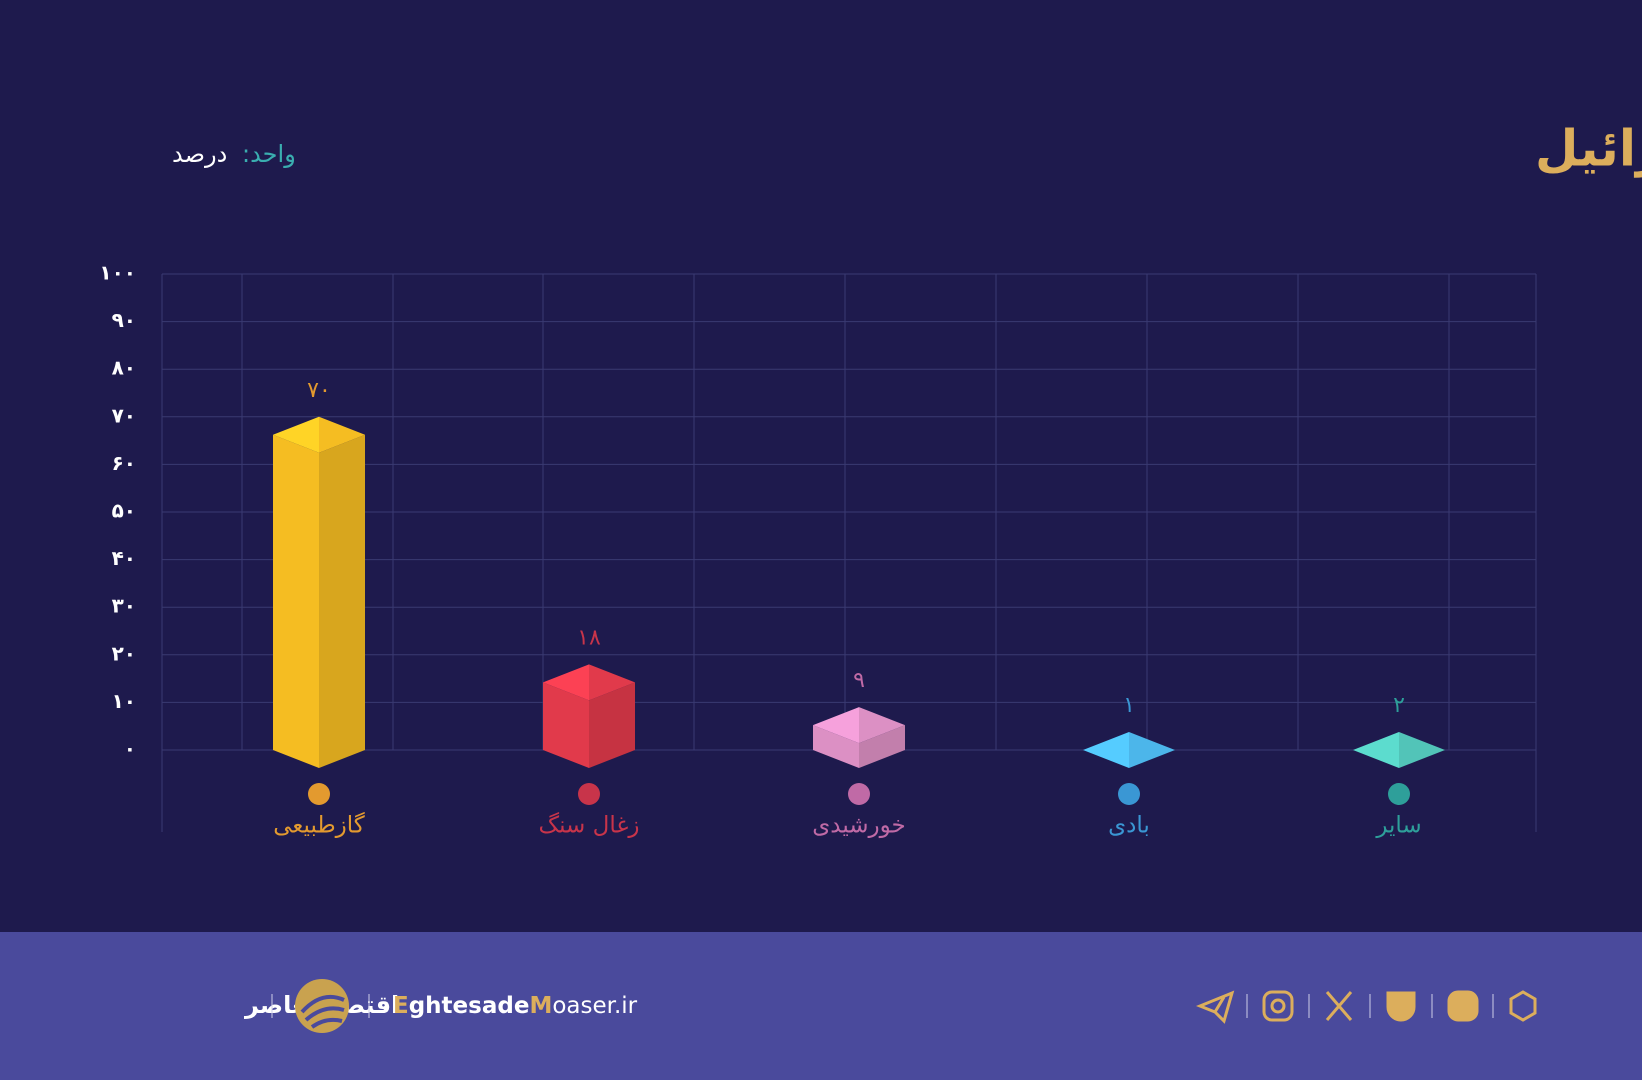  What do you see at coordinates (117, 273) in the screenshot?
I see `y-tick-label: ۱۰۰` at bounding box center [117, 273].